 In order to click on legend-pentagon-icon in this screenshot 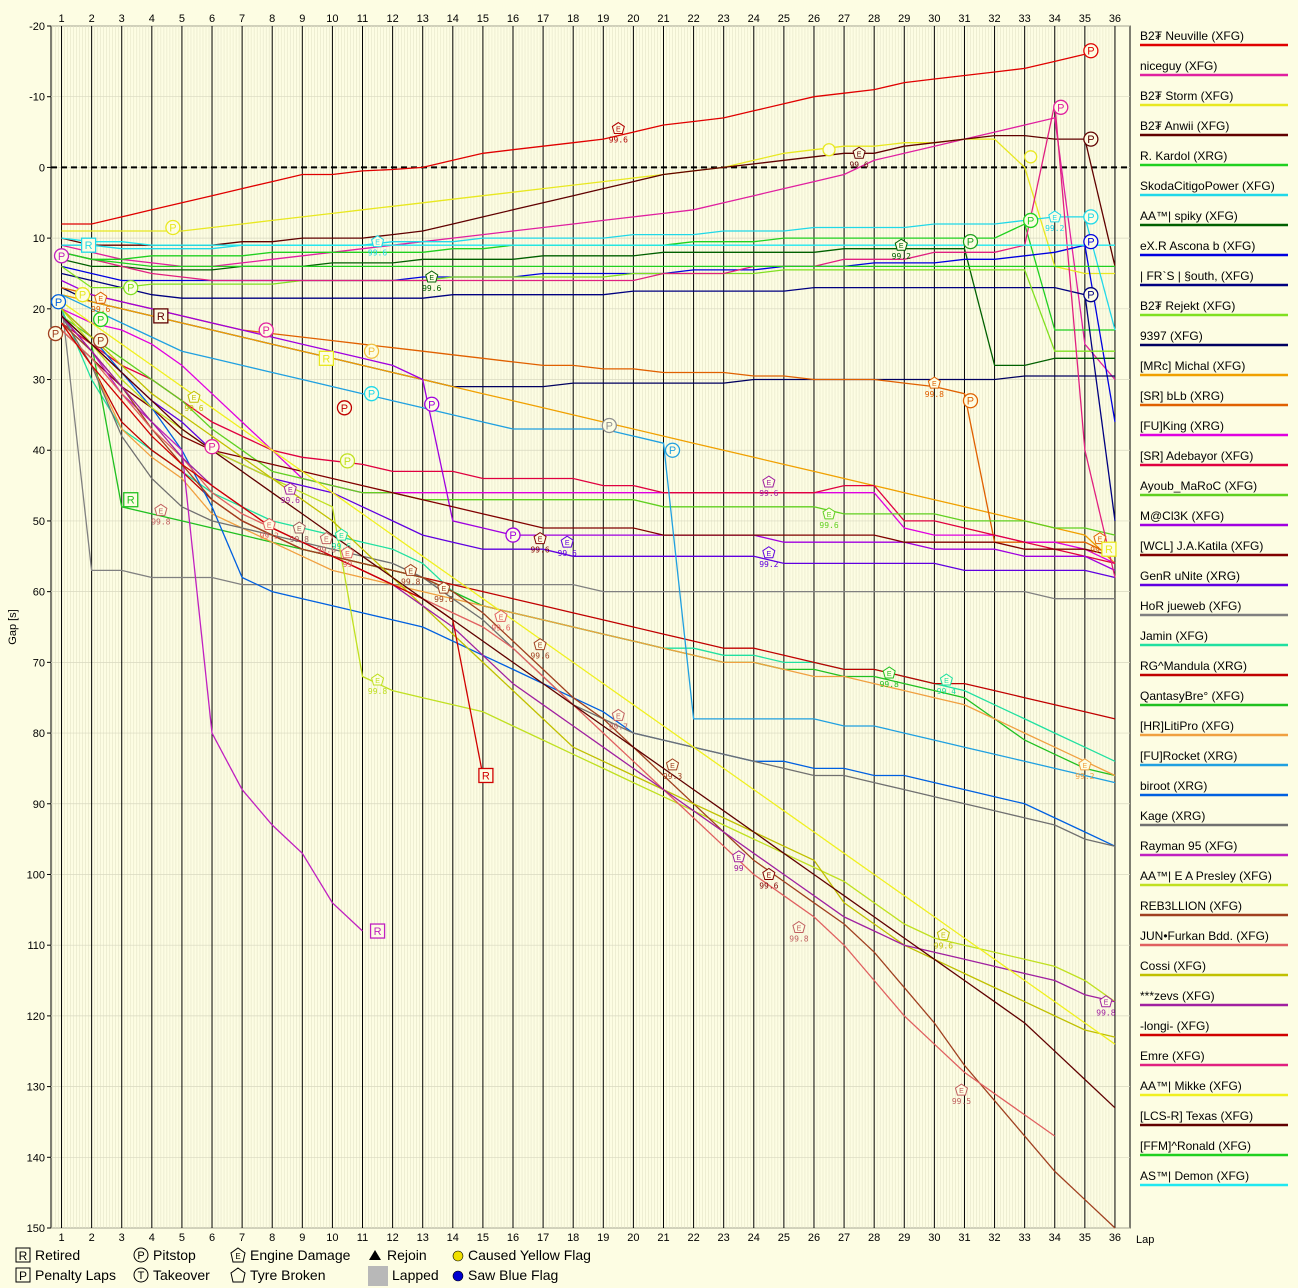, I will do `click(238, 1275)`.